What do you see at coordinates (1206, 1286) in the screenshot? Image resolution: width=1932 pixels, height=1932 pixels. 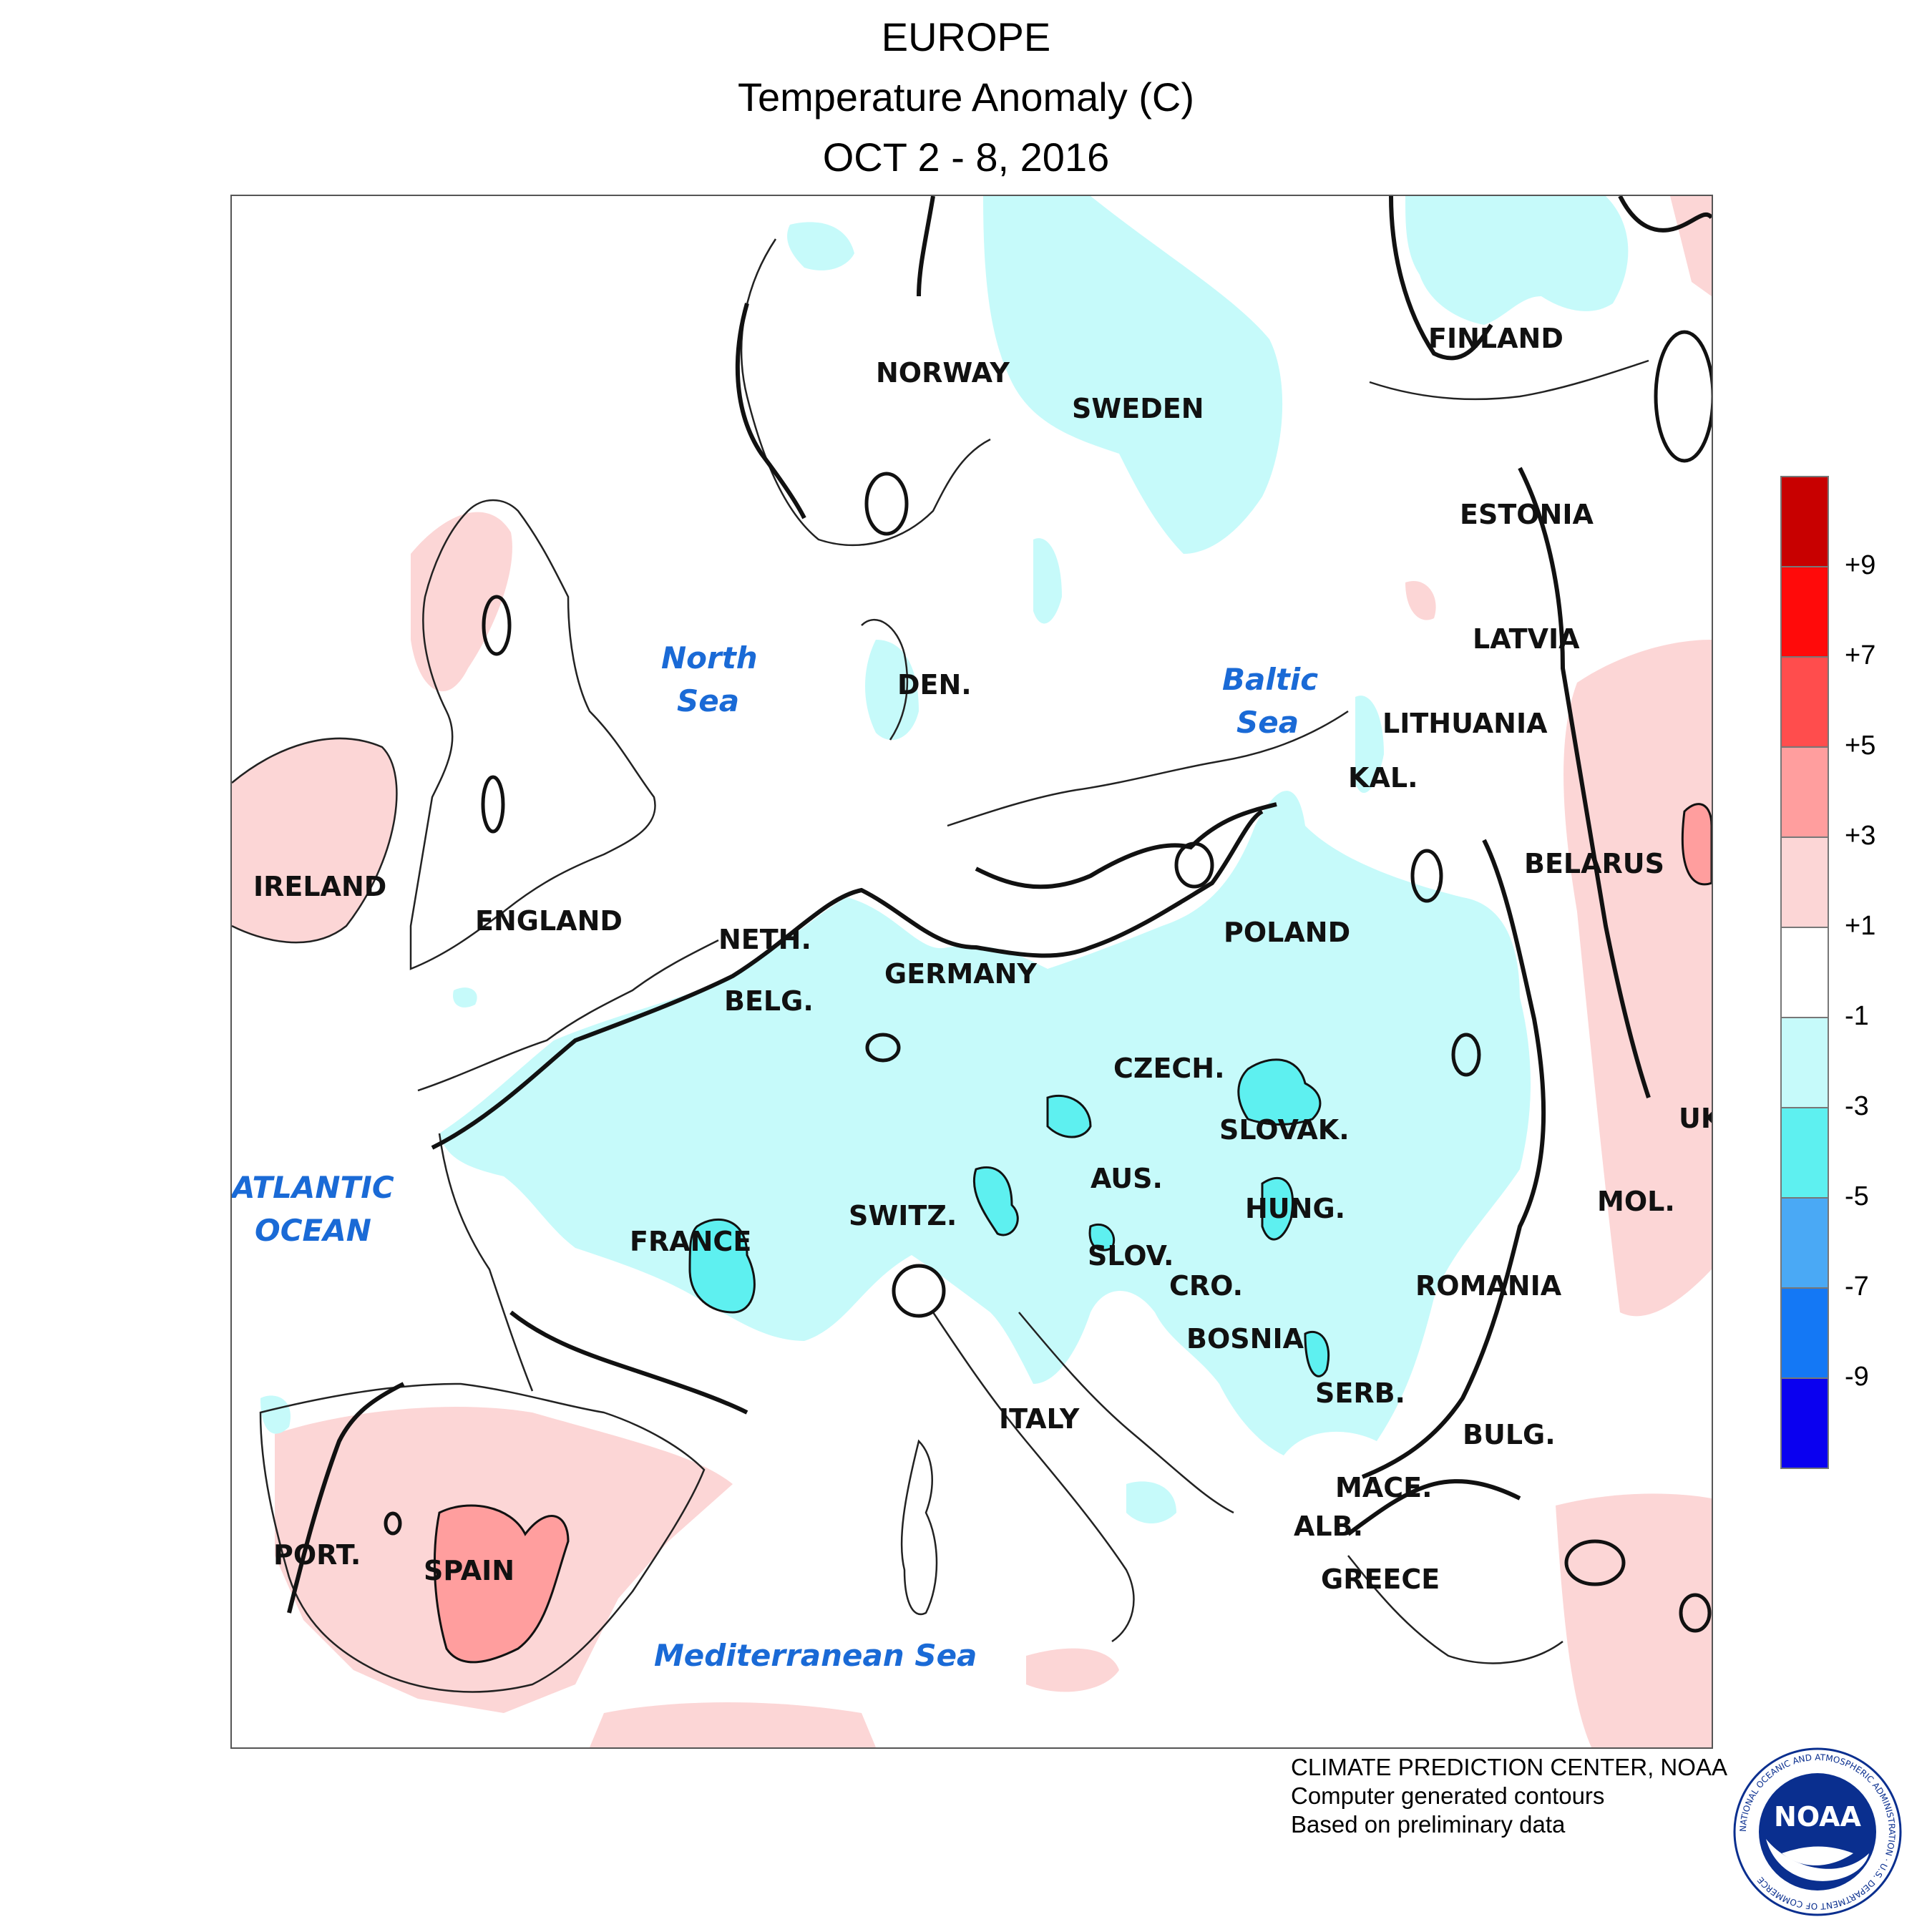 I see `label-croatia: CRO.` at bounding box center [1206, 1286].